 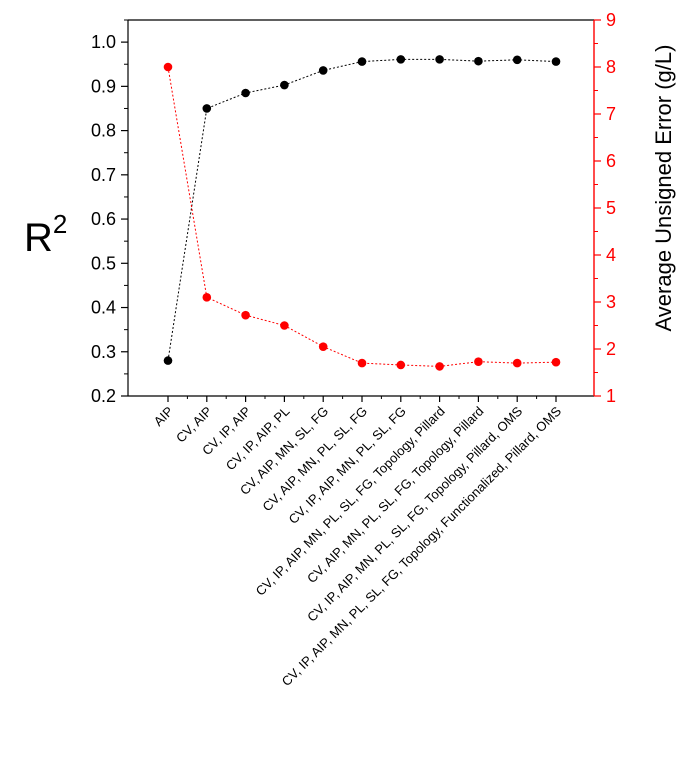 I want to click on right-tick-label: 2, so click(x=611, y=349).